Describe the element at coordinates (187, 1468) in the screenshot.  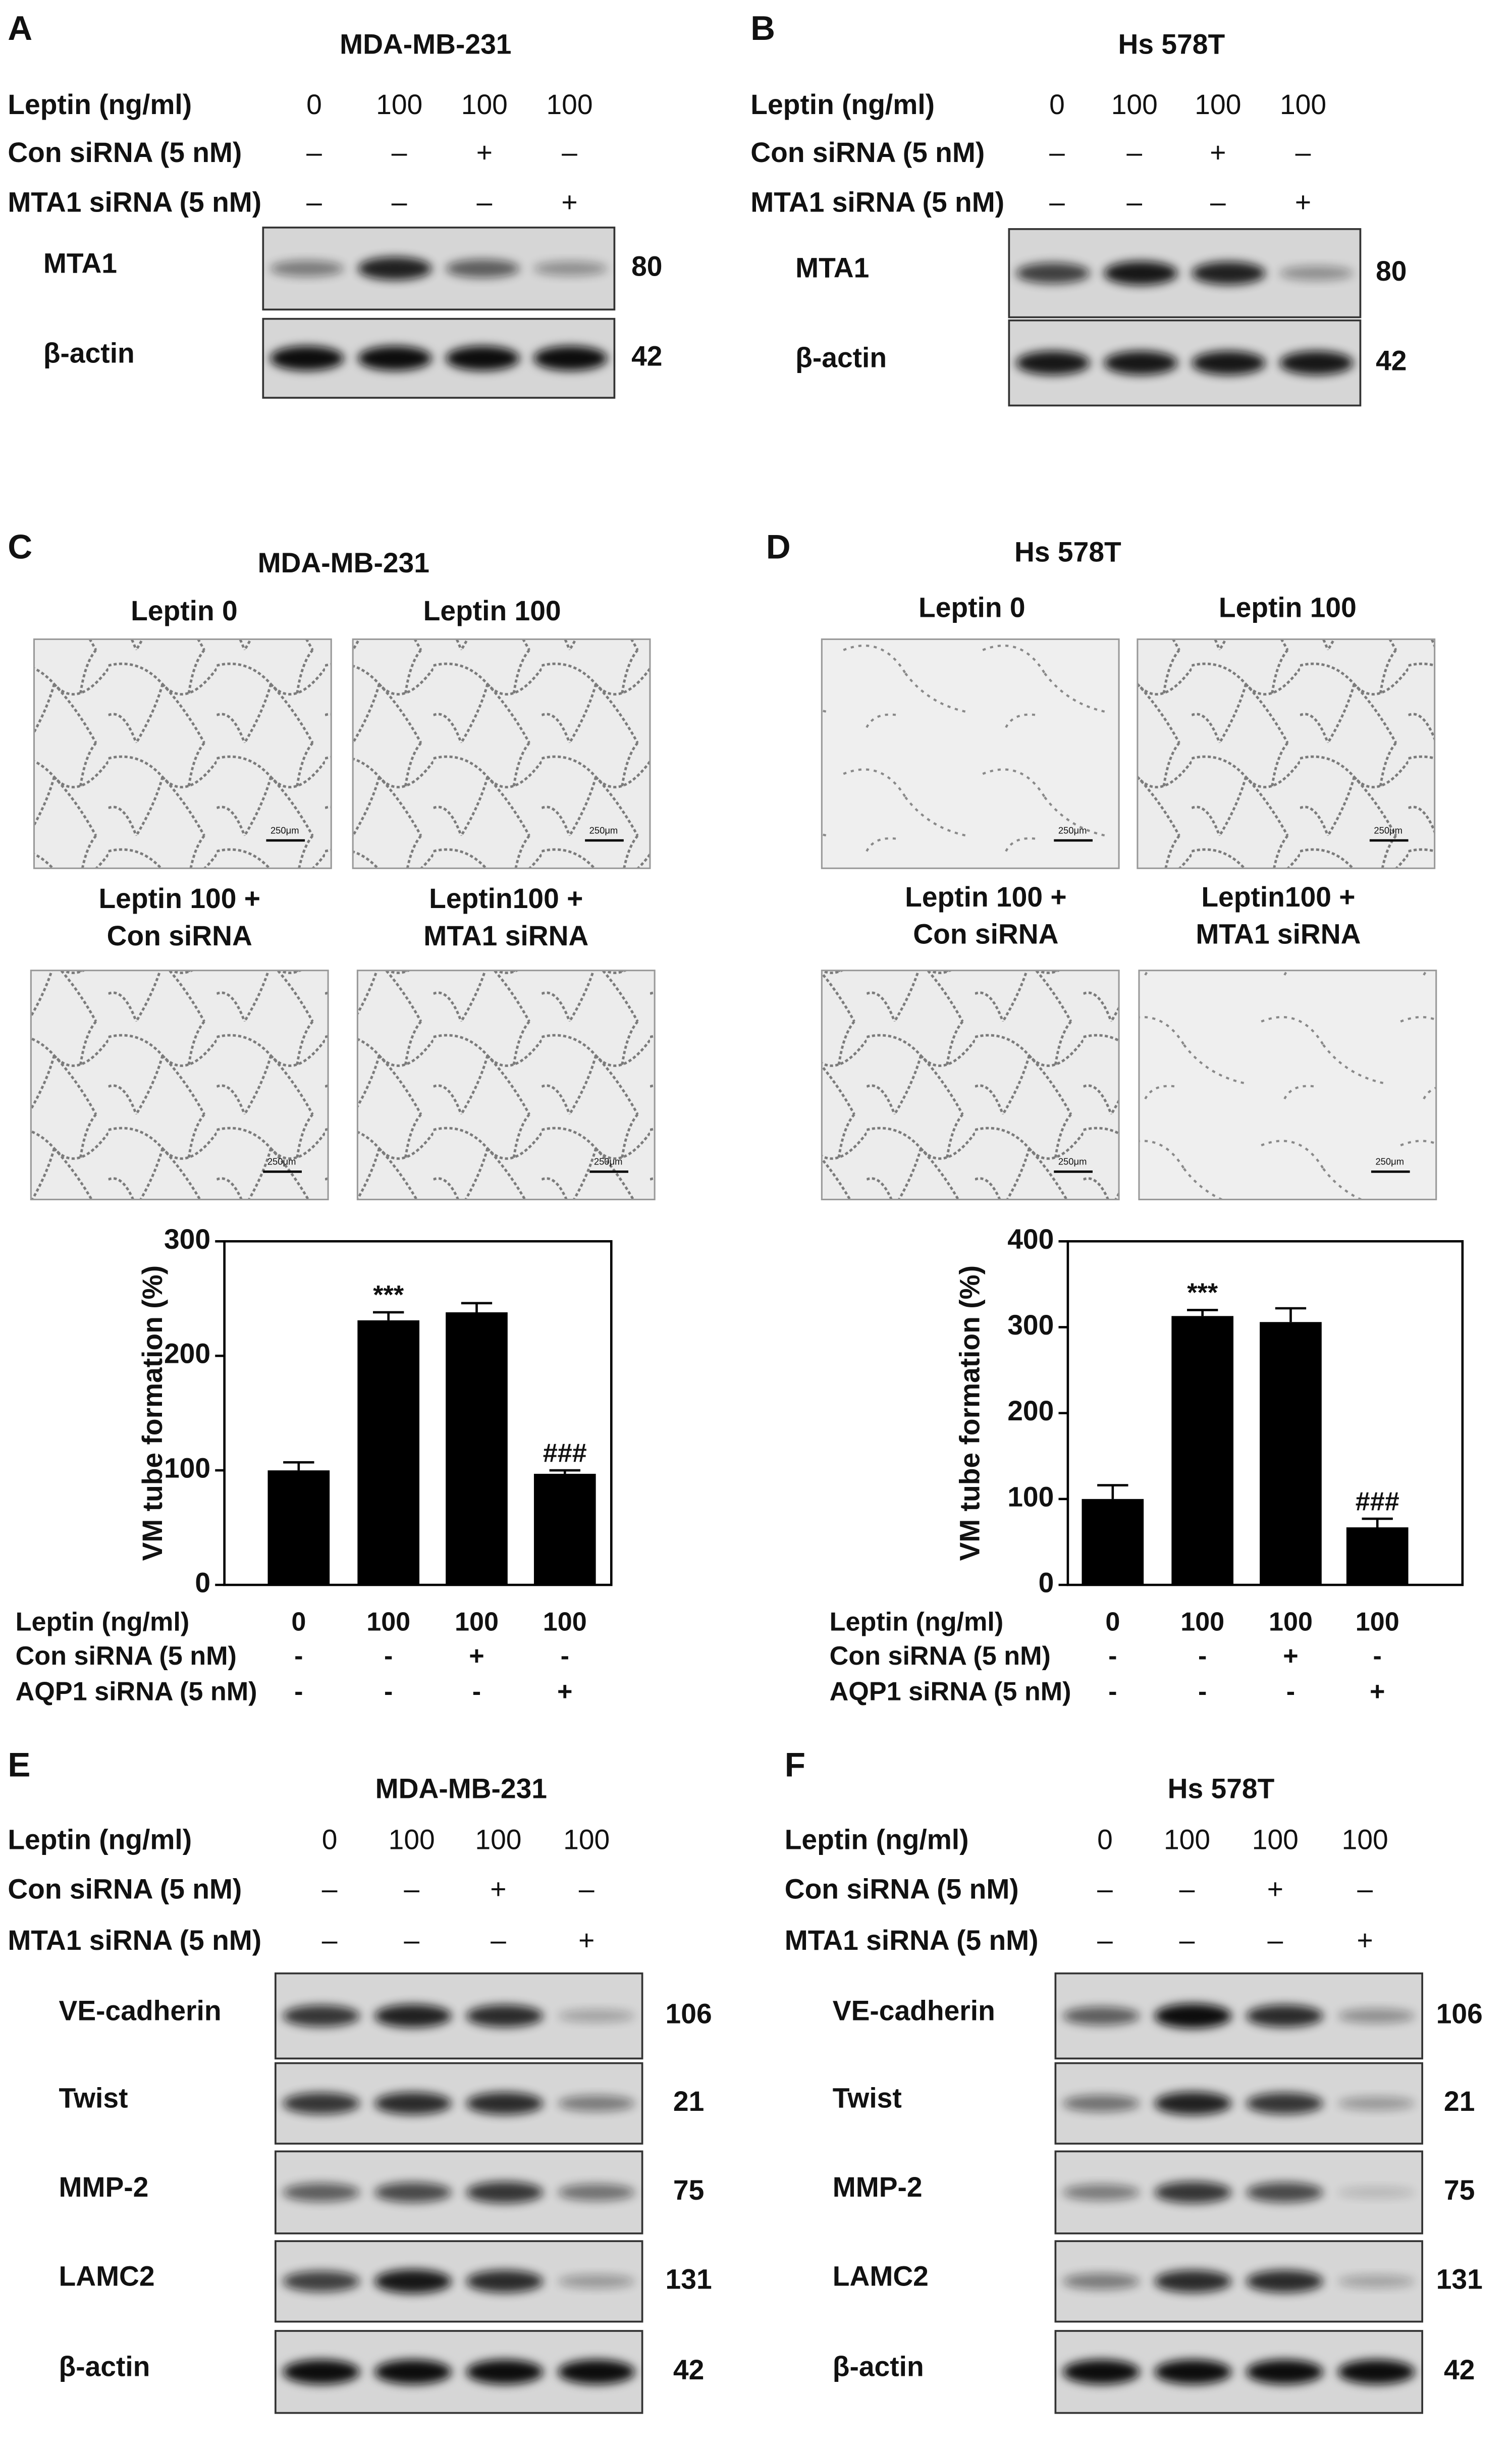
I see `y-tick-label: 100` at that location.